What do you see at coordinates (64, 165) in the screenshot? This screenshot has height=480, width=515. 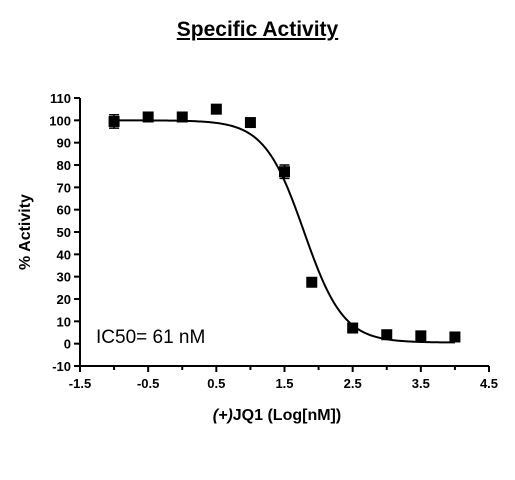 I see `y-tick-label: 80` at bounding box center [64, 165].